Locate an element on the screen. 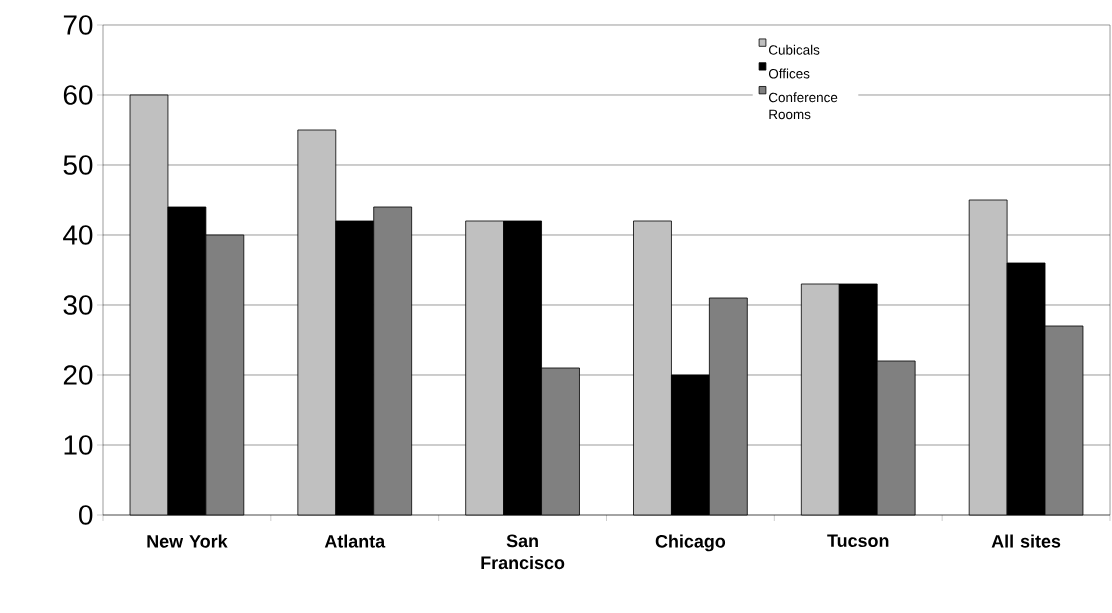 This screenshot has width=1112, height=613. legend-label: Offices is located at coordinates (789, 73).